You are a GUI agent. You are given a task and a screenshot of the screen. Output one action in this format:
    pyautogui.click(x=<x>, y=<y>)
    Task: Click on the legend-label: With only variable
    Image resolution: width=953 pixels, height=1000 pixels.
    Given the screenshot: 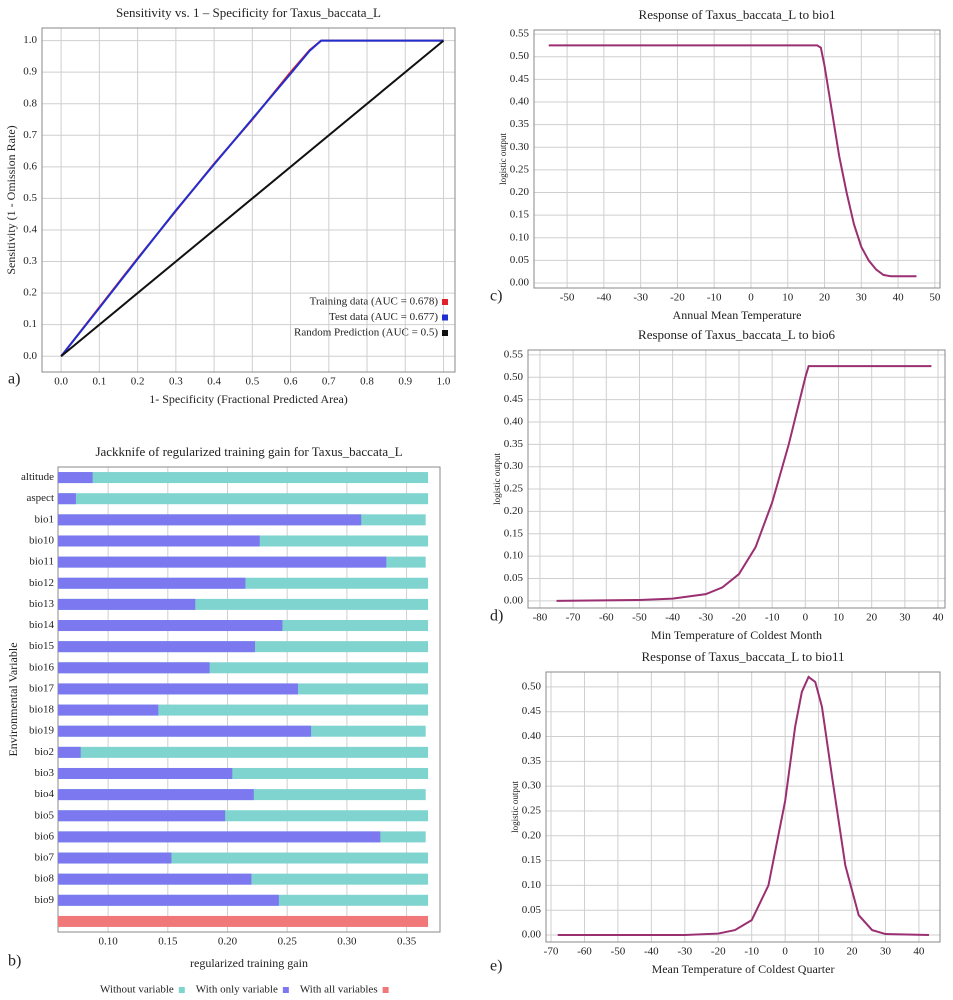 What is the action you would take?
    pyautogui.click(x=237, y=990)
    